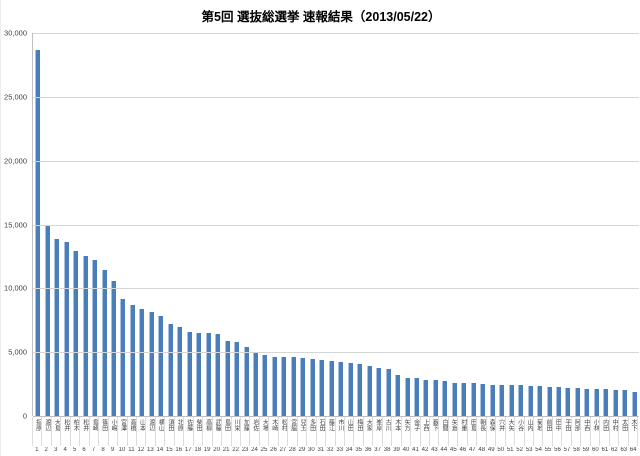 The width and height of the screenshot is (640, 456). Describe the element at coordinates (454, 431) in the screenshot. I see `x-category-label: 矢倉` at that location.